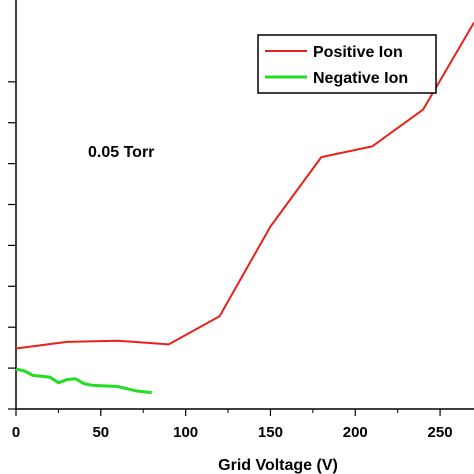 This screenshot has width=474, height=474. What do you see at coordinates (16, 432) in the screenshot?
I see `x-tick-label: 0` at bounding box center [16, 432].